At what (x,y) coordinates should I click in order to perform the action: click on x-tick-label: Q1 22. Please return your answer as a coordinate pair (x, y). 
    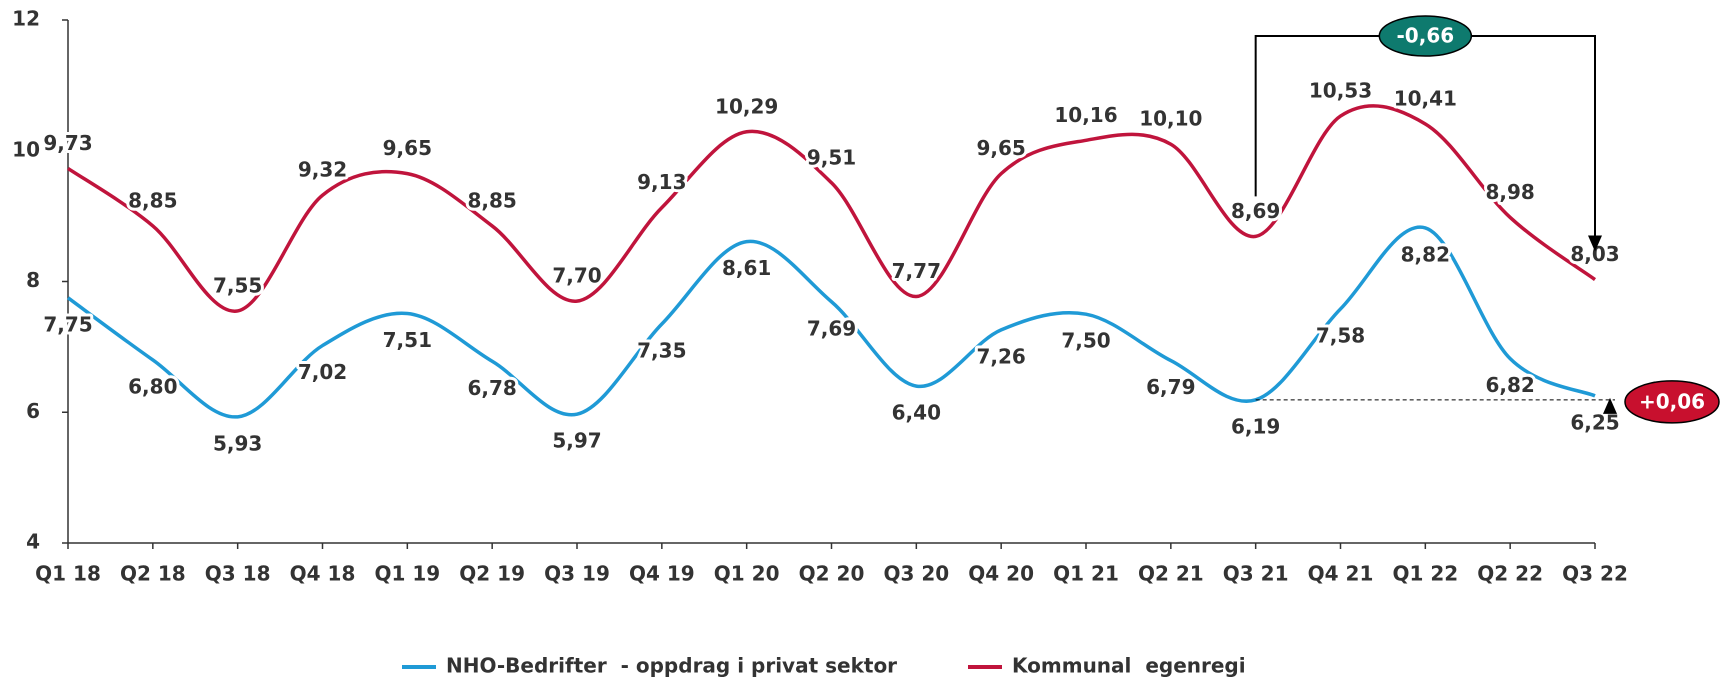
    Looking at the image, I should click on (1425, 574).